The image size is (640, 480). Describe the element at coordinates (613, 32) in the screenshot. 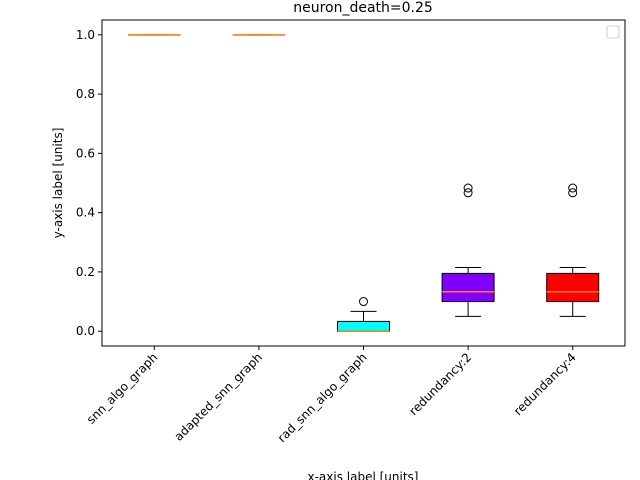

I see `legend-box` at that location.